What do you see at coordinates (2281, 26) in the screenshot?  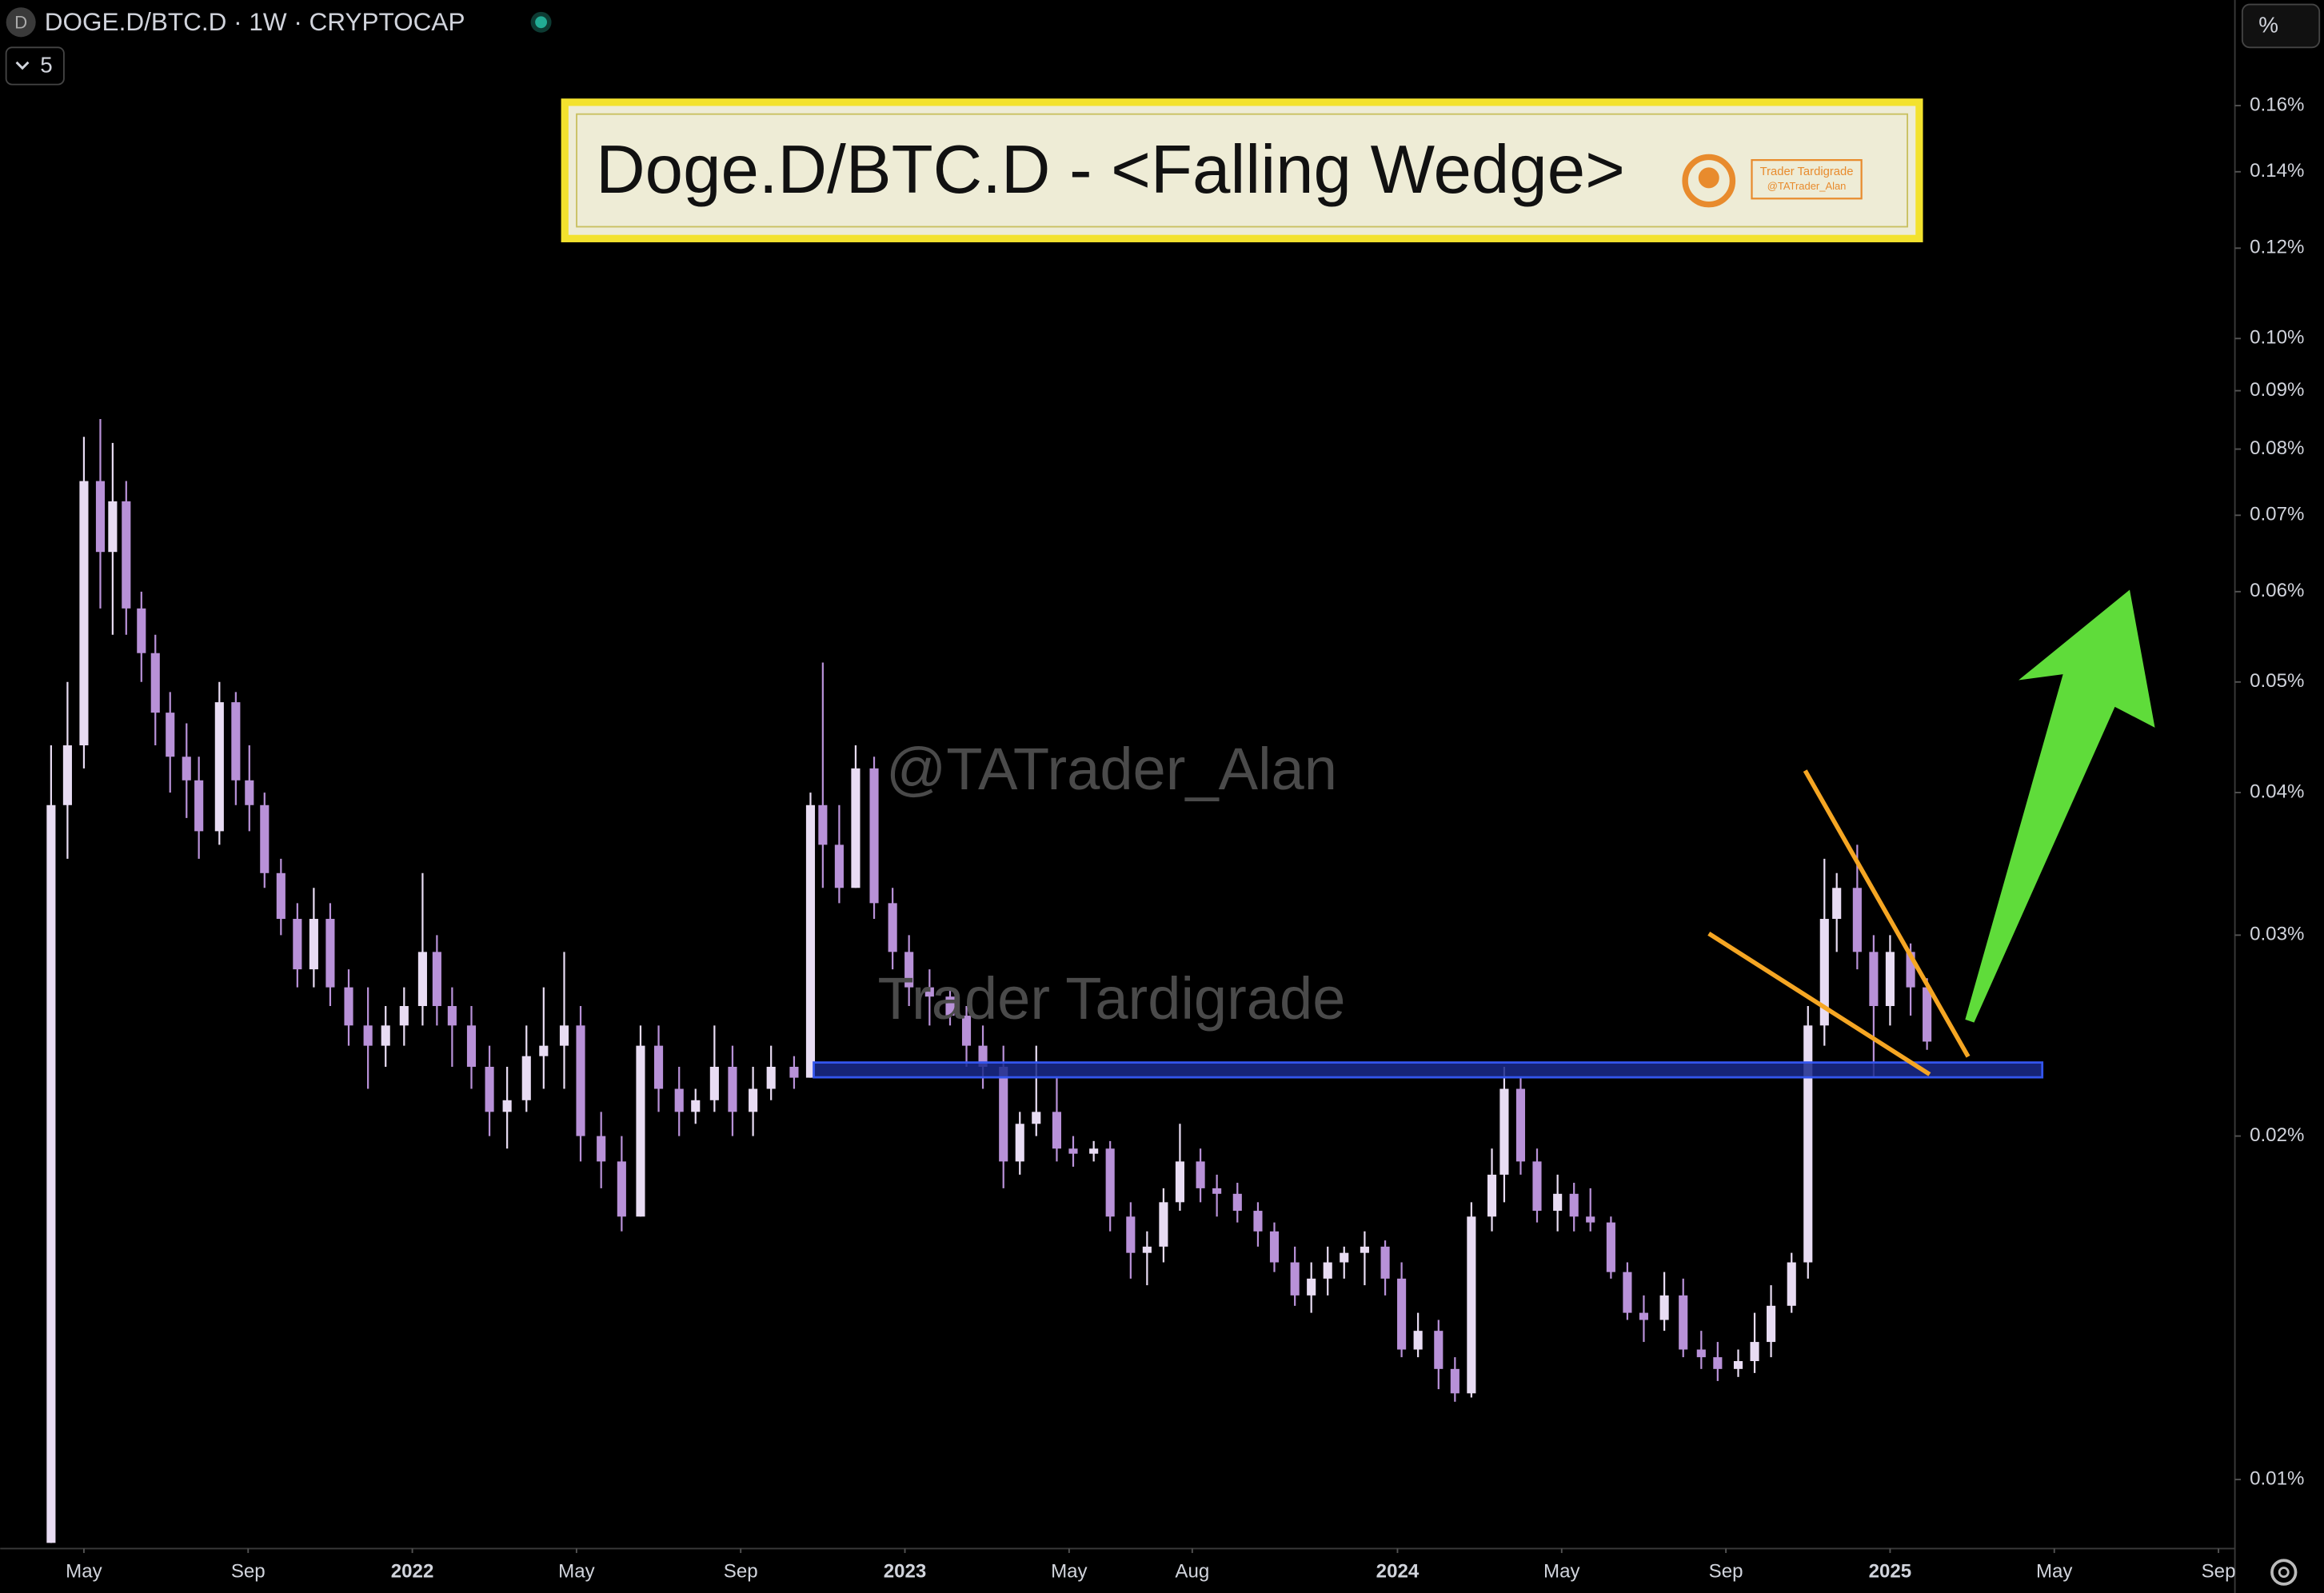 I see `scale-button` at bounding box center [2281, 26].